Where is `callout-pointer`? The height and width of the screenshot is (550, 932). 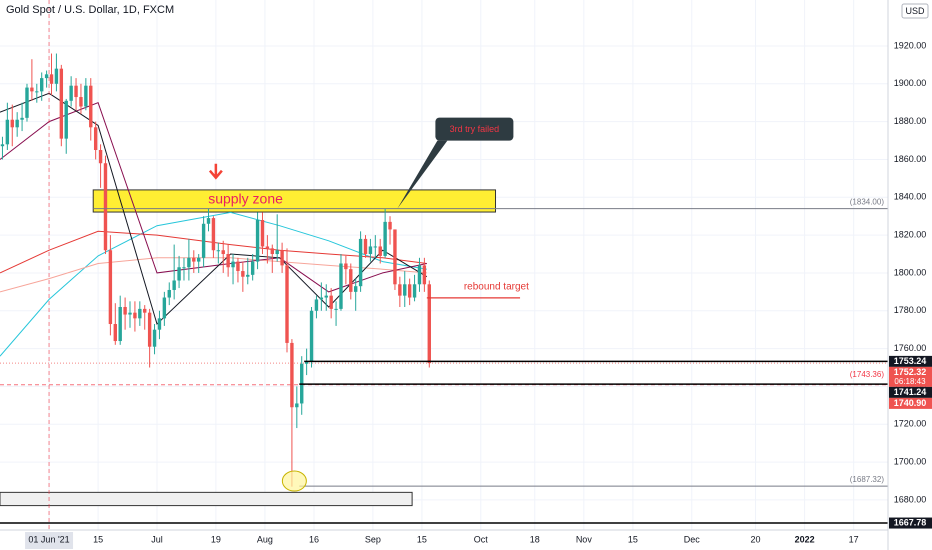 callout-pointer is located at coordinates (422, 174).